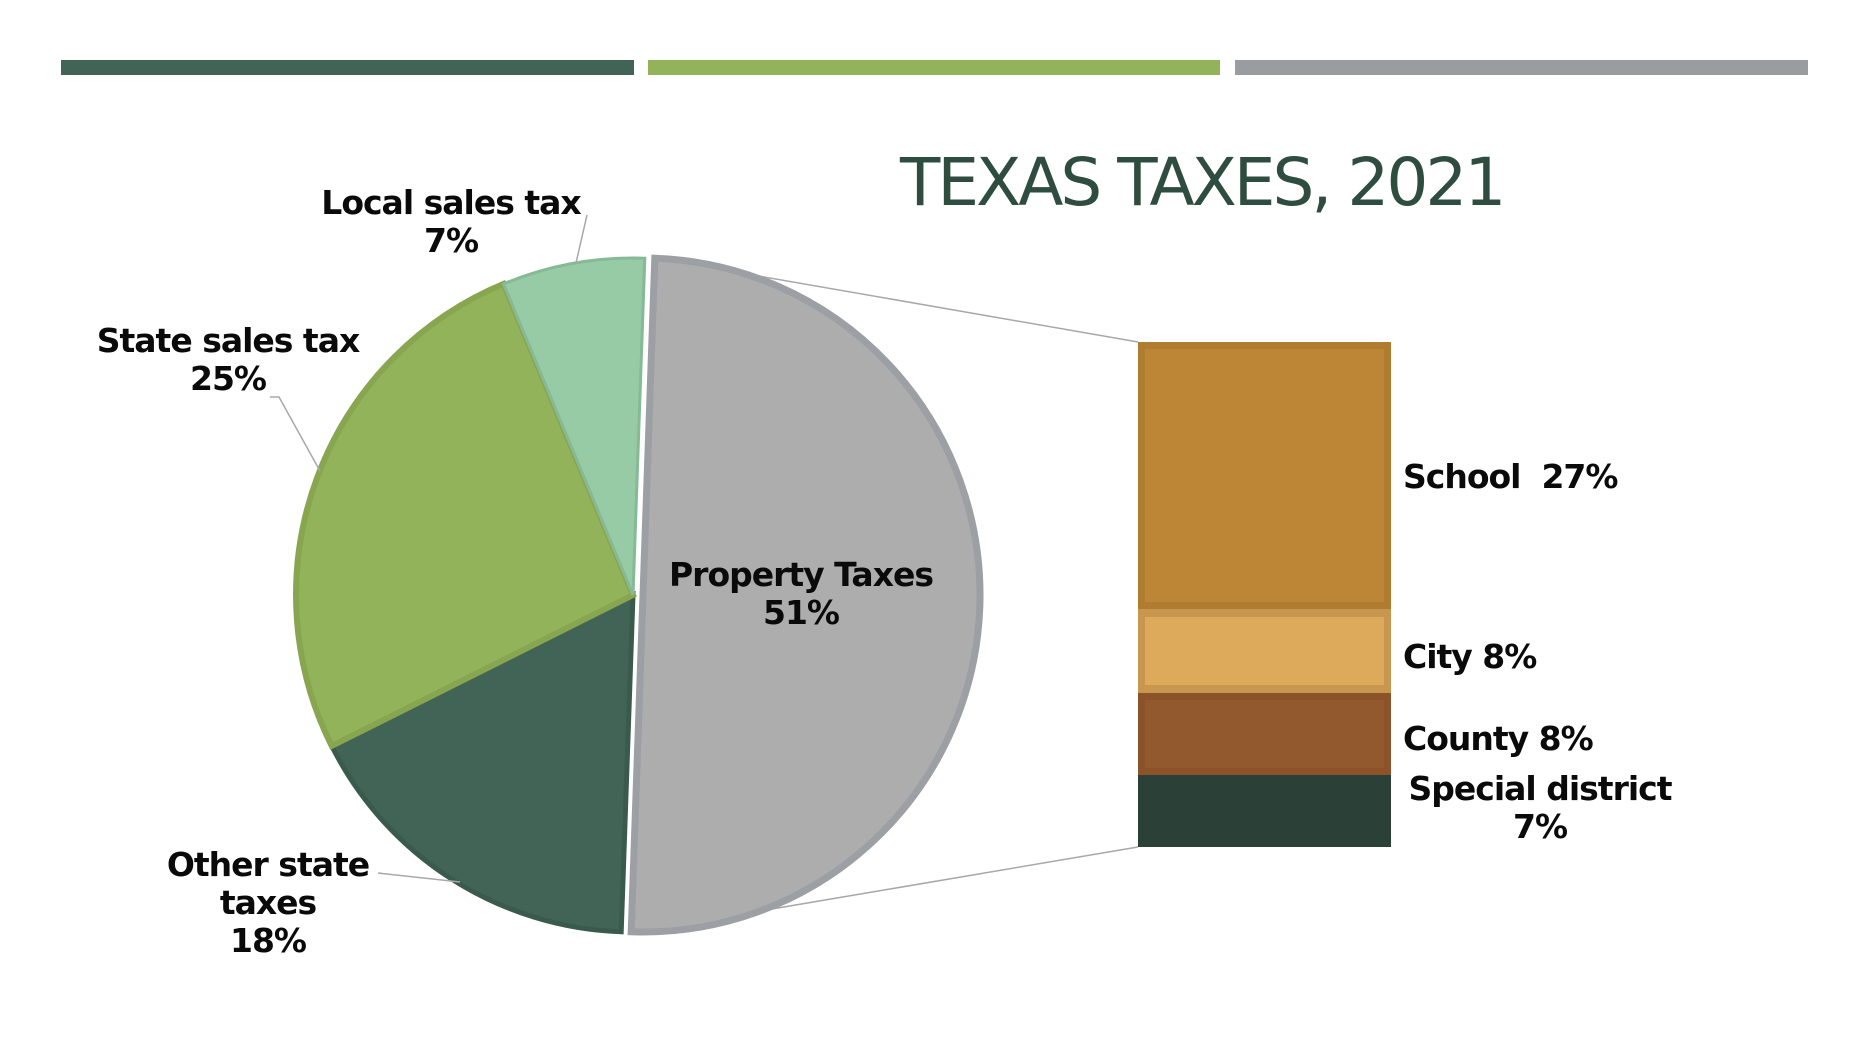  Describe the element at coordinates (801, 612) in the screenshot. I see `label-property-pct: 51%` at that location.